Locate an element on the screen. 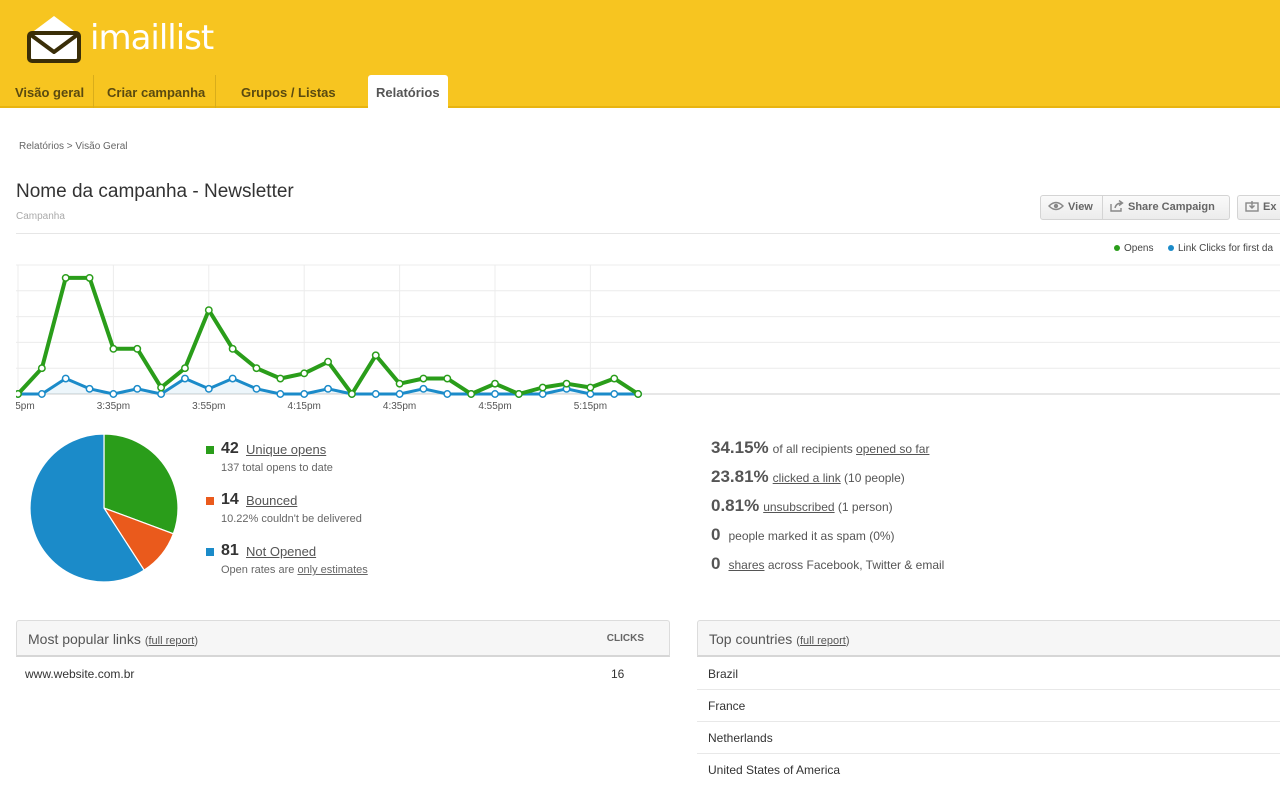  pie-slice-not-opened is located at coordinates (87, 508).